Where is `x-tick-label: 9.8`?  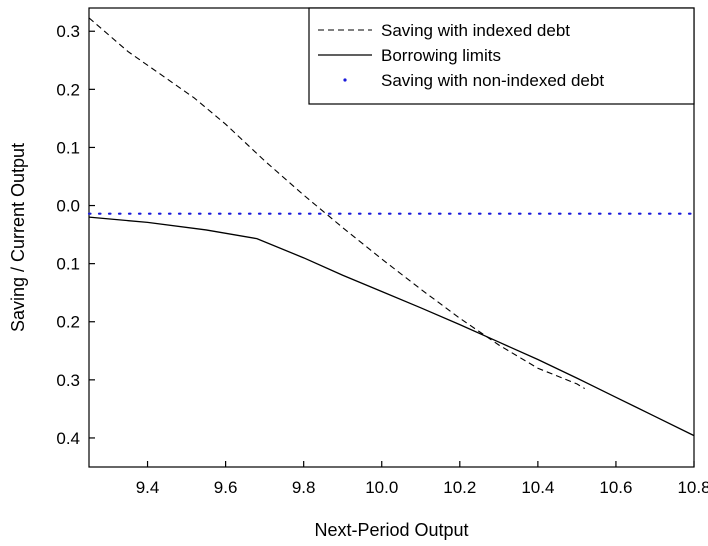
x-tick-label: 9.8 is located at coordinates (304, 487).